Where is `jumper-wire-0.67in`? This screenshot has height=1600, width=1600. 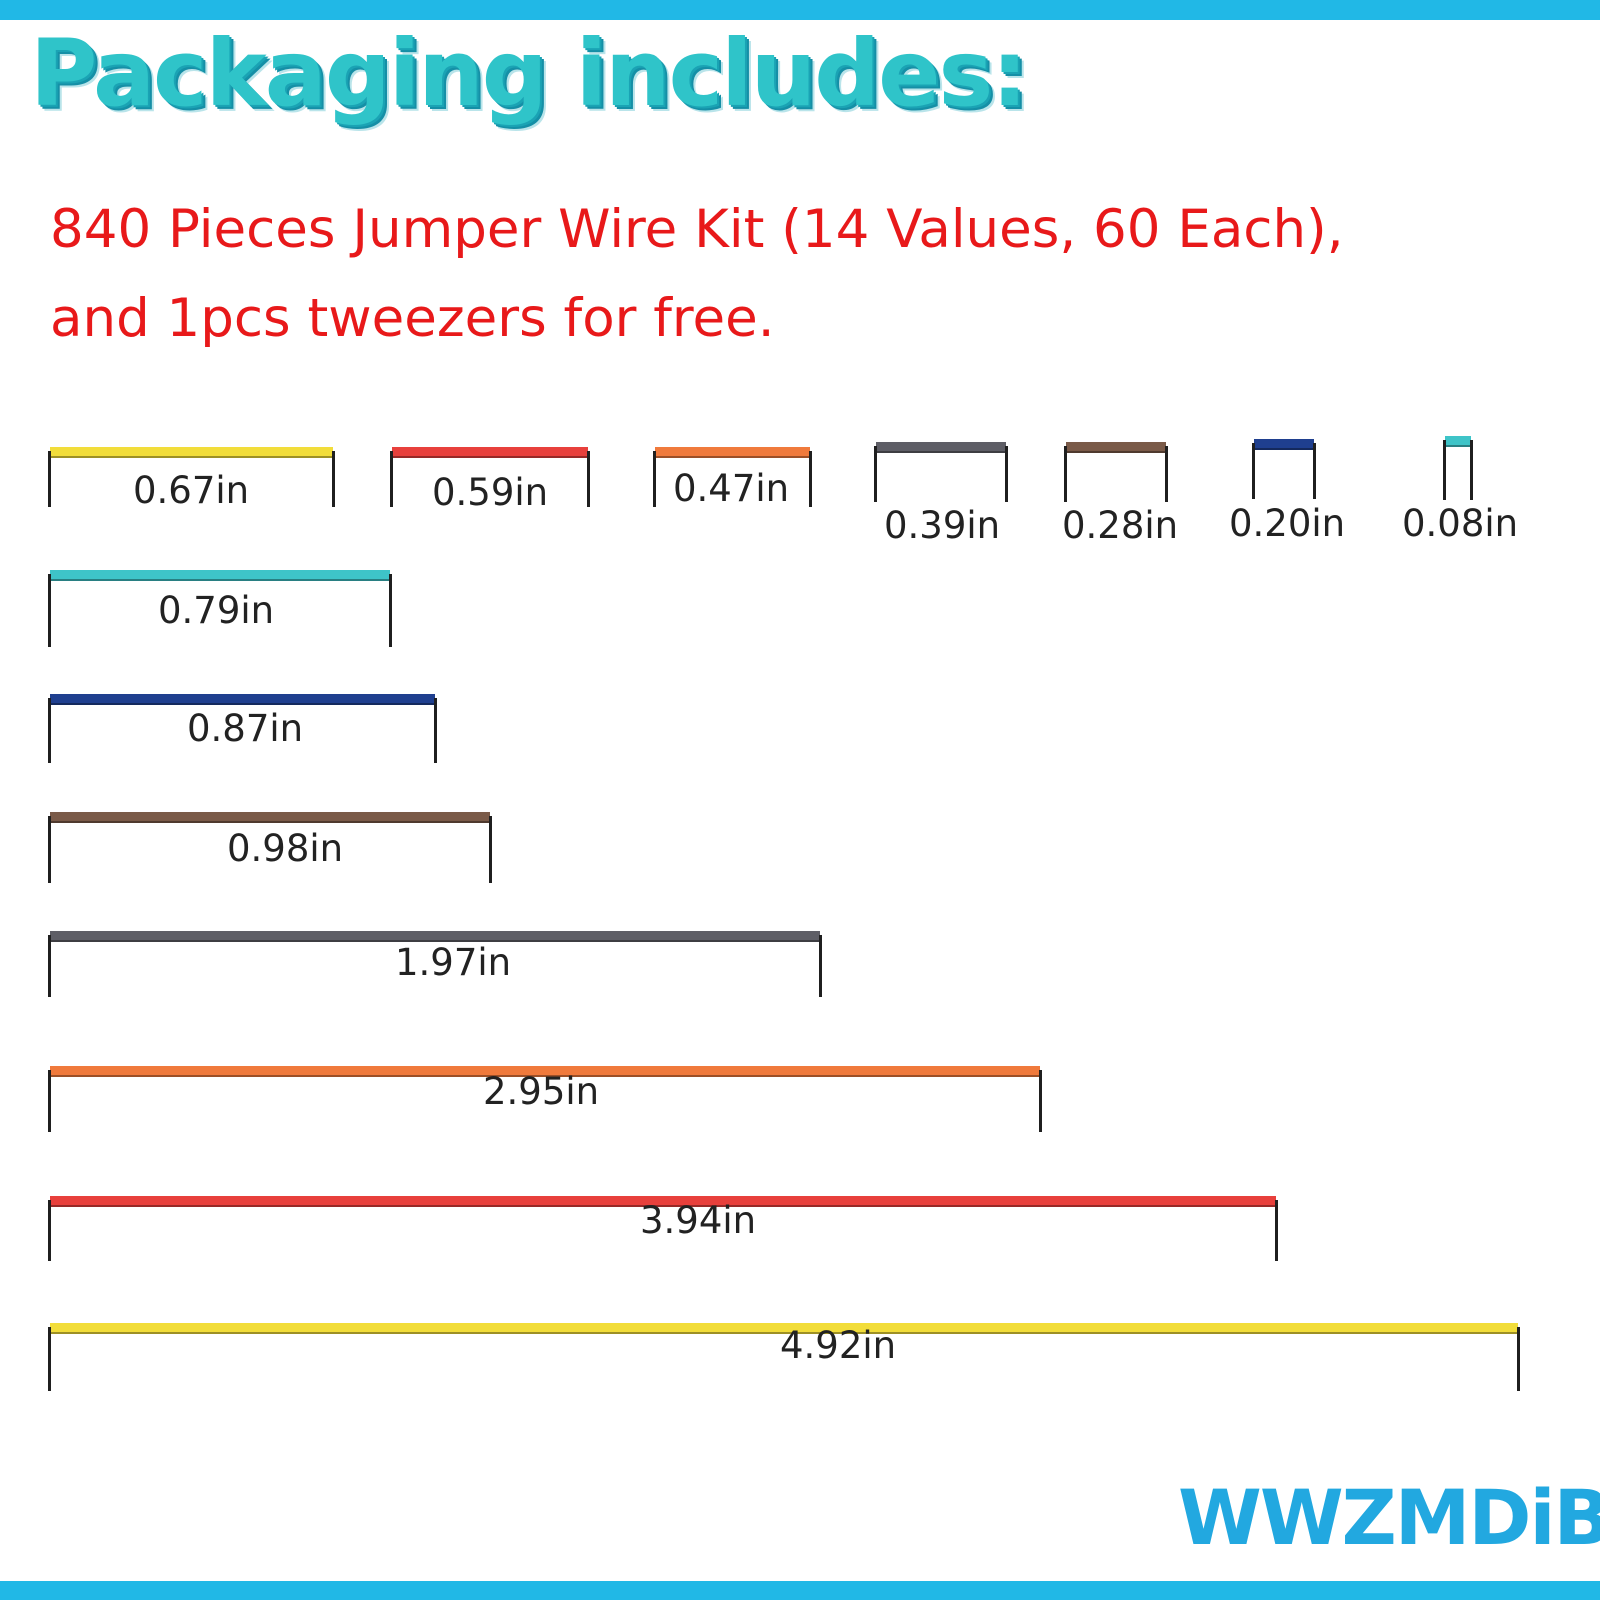
jumper-wire-0.67in is located at coordinates (191, 477).